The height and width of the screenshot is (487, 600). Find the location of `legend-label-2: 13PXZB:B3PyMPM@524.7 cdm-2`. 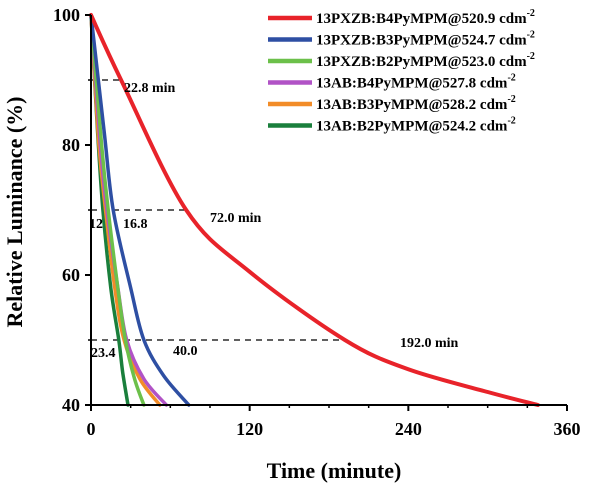

legend-label-2: 13PXZB:B3PyMPM@524.7 cdm-2 is located at coordinates (425, 39).